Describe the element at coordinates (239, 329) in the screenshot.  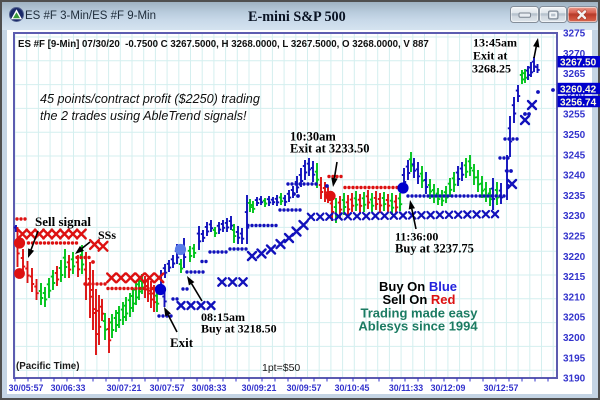
I see `svg-text: Buy at 3218.50` at that location.